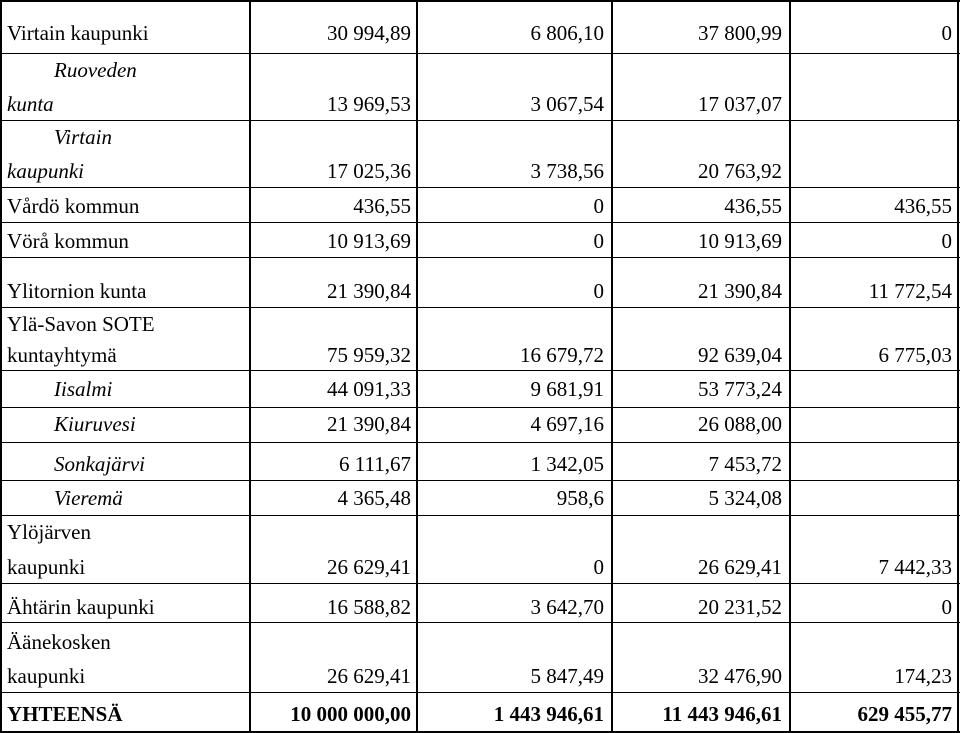 This screenshot has width=960, height=733. What do you see at coordinates (68, 241) in the screenshot?
I see `row-name: Vörå kommun` at bounding box center [68, 241].